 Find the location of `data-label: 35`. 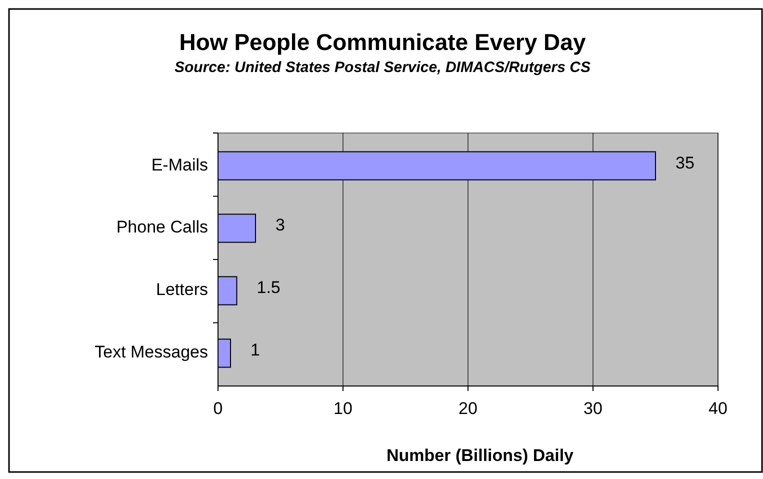

data-label: 35 is located at coordinates (685, 162).